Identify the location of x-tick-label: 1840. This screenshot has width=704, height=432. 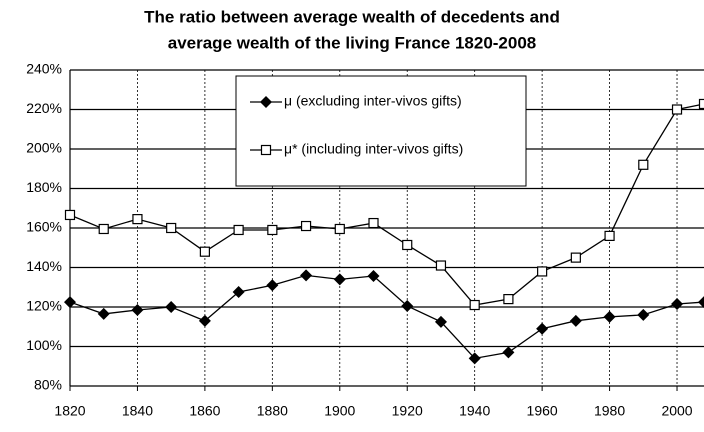
(137, 411).